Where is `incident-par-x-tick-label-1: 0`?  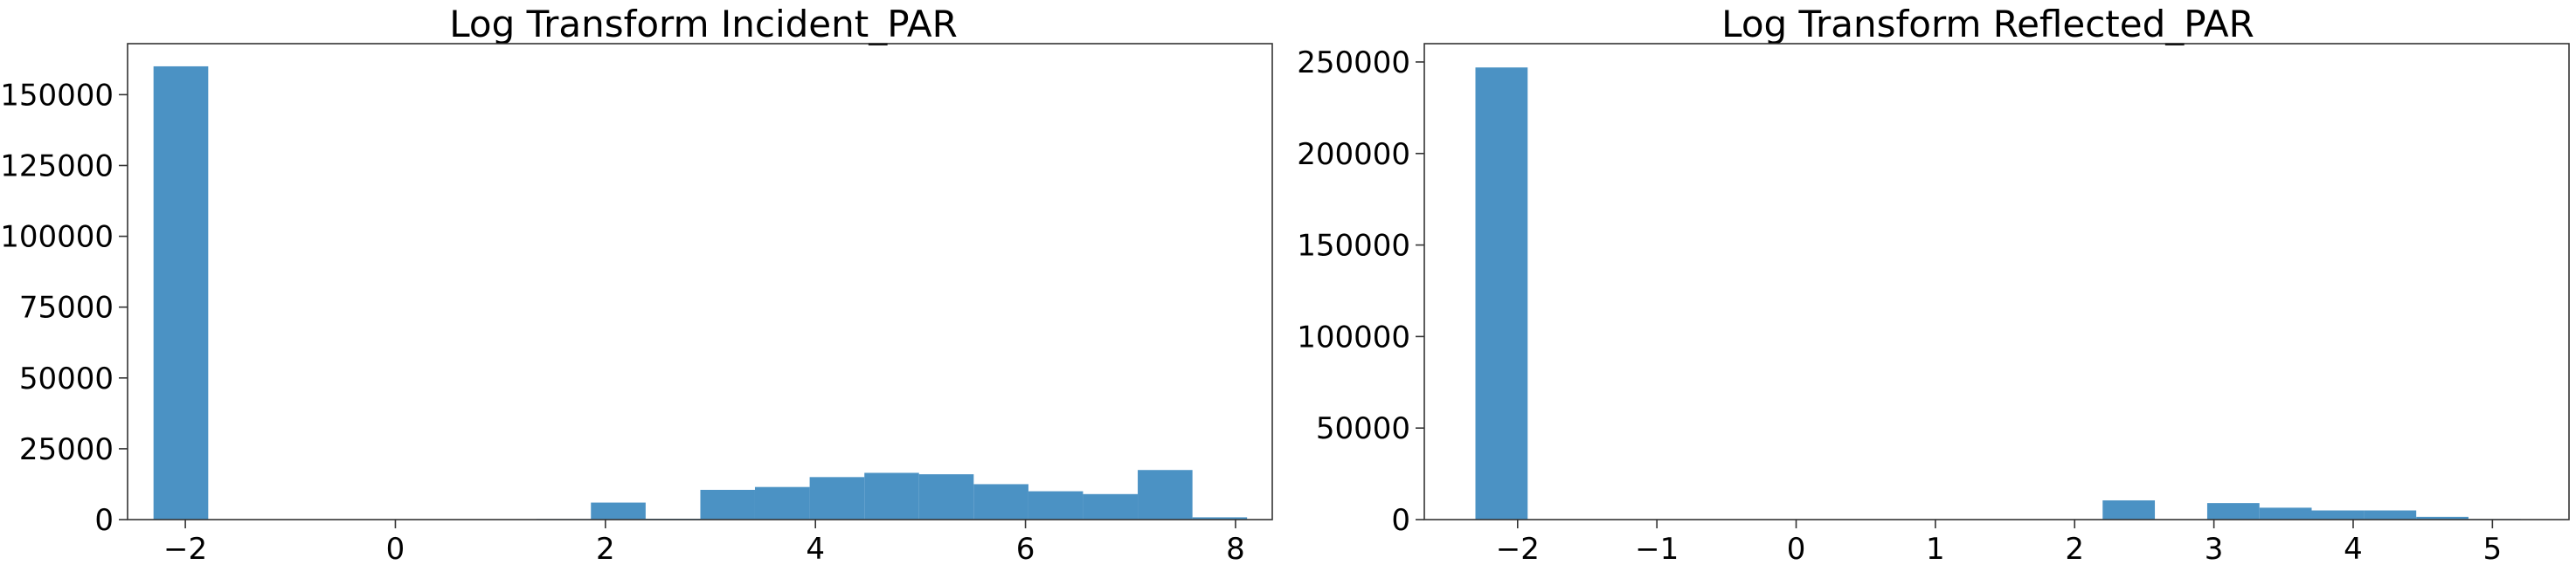
incident-par-x-tick-label-1: 0 is located at coordinates (395, 548).